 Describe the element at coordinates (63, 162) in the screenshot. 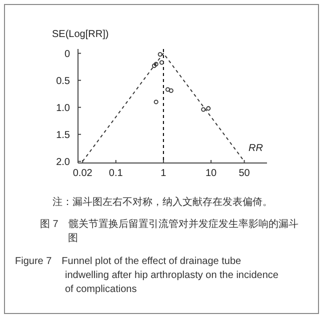

I see `y-tick-label: 2.0` at that location.